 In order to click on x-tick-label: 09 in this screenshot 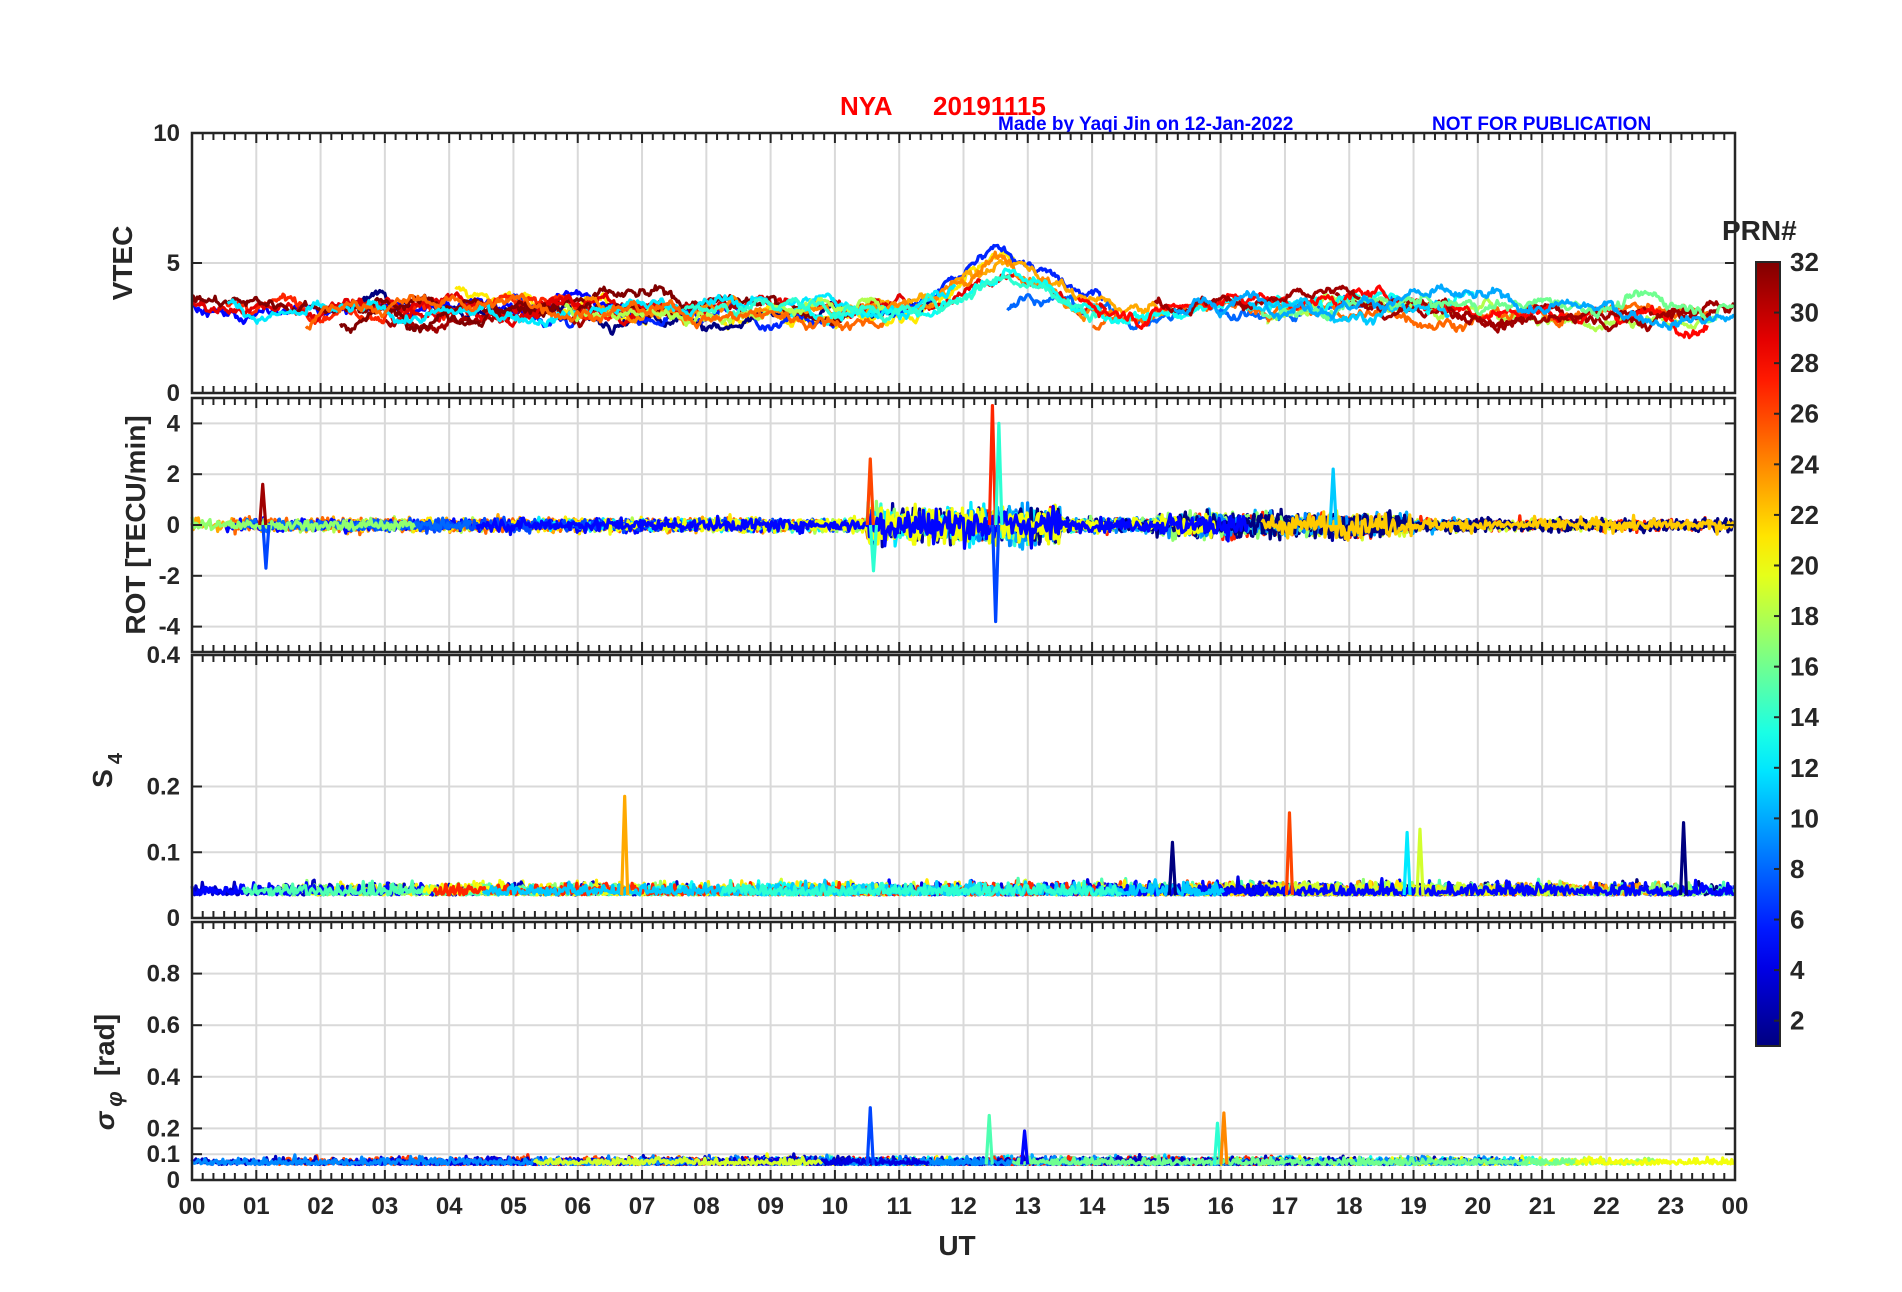, I will do `click(770, 1206)`.